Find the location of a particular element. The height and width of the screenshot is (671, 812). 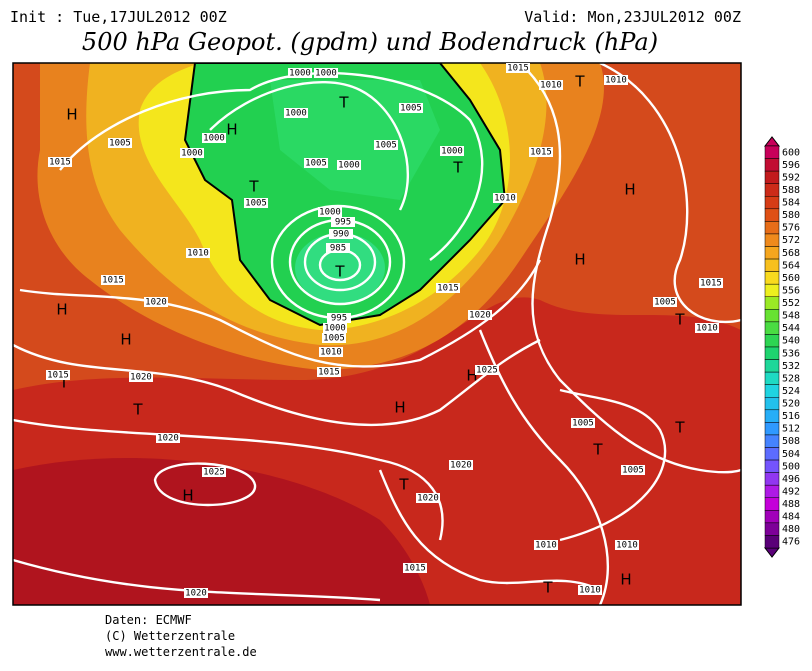

colorbar-label: 524 is located at coordinates (791, 391).